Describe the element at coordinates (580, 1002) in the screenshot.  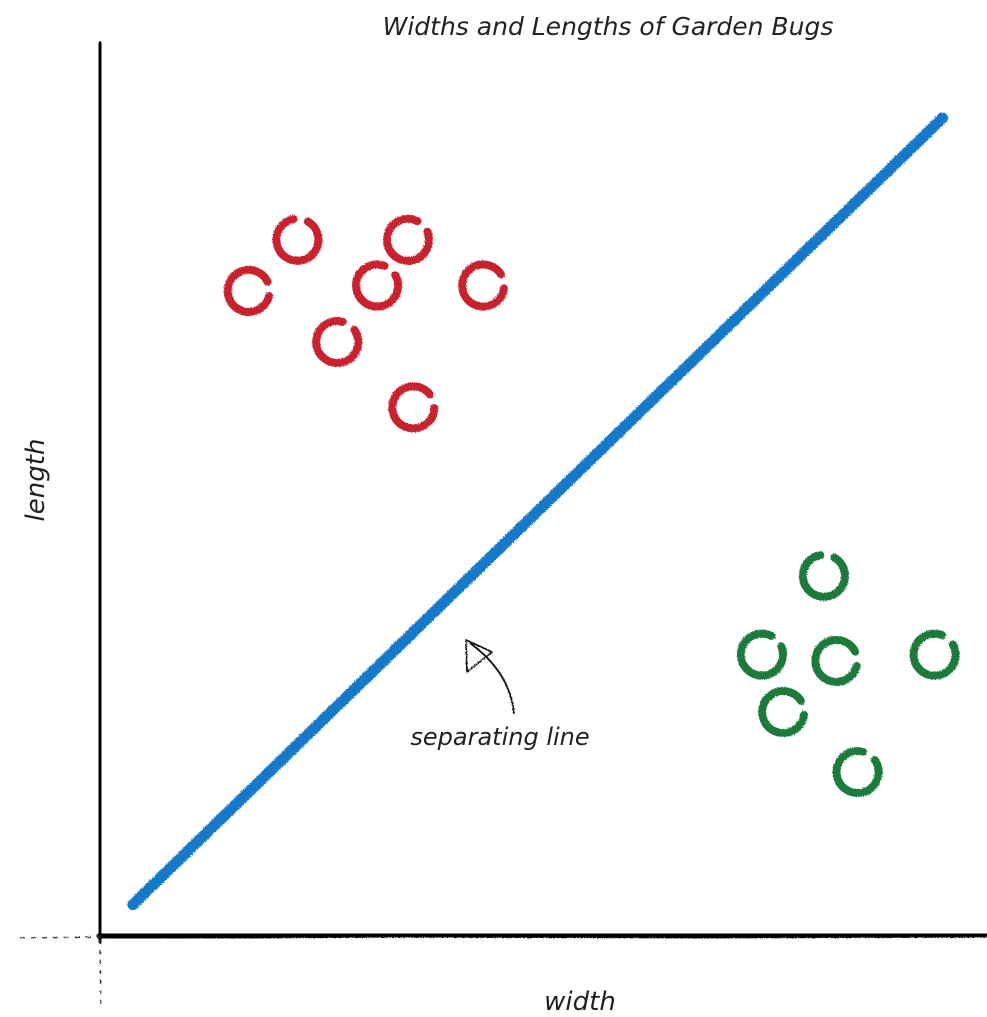
I see `x-axis-label: width` at that location.